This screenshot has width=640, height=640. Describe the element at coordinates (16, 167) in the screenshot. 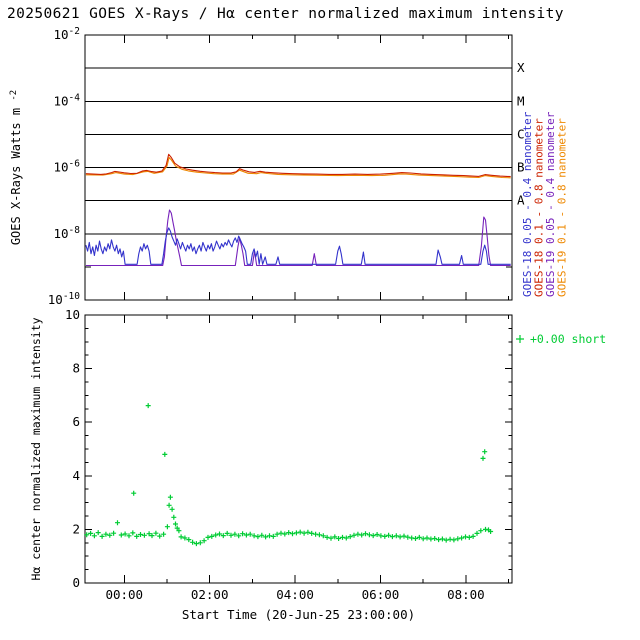

I see `xray-y-axis-label: GOES X-Rays Watts m -2` at that location.